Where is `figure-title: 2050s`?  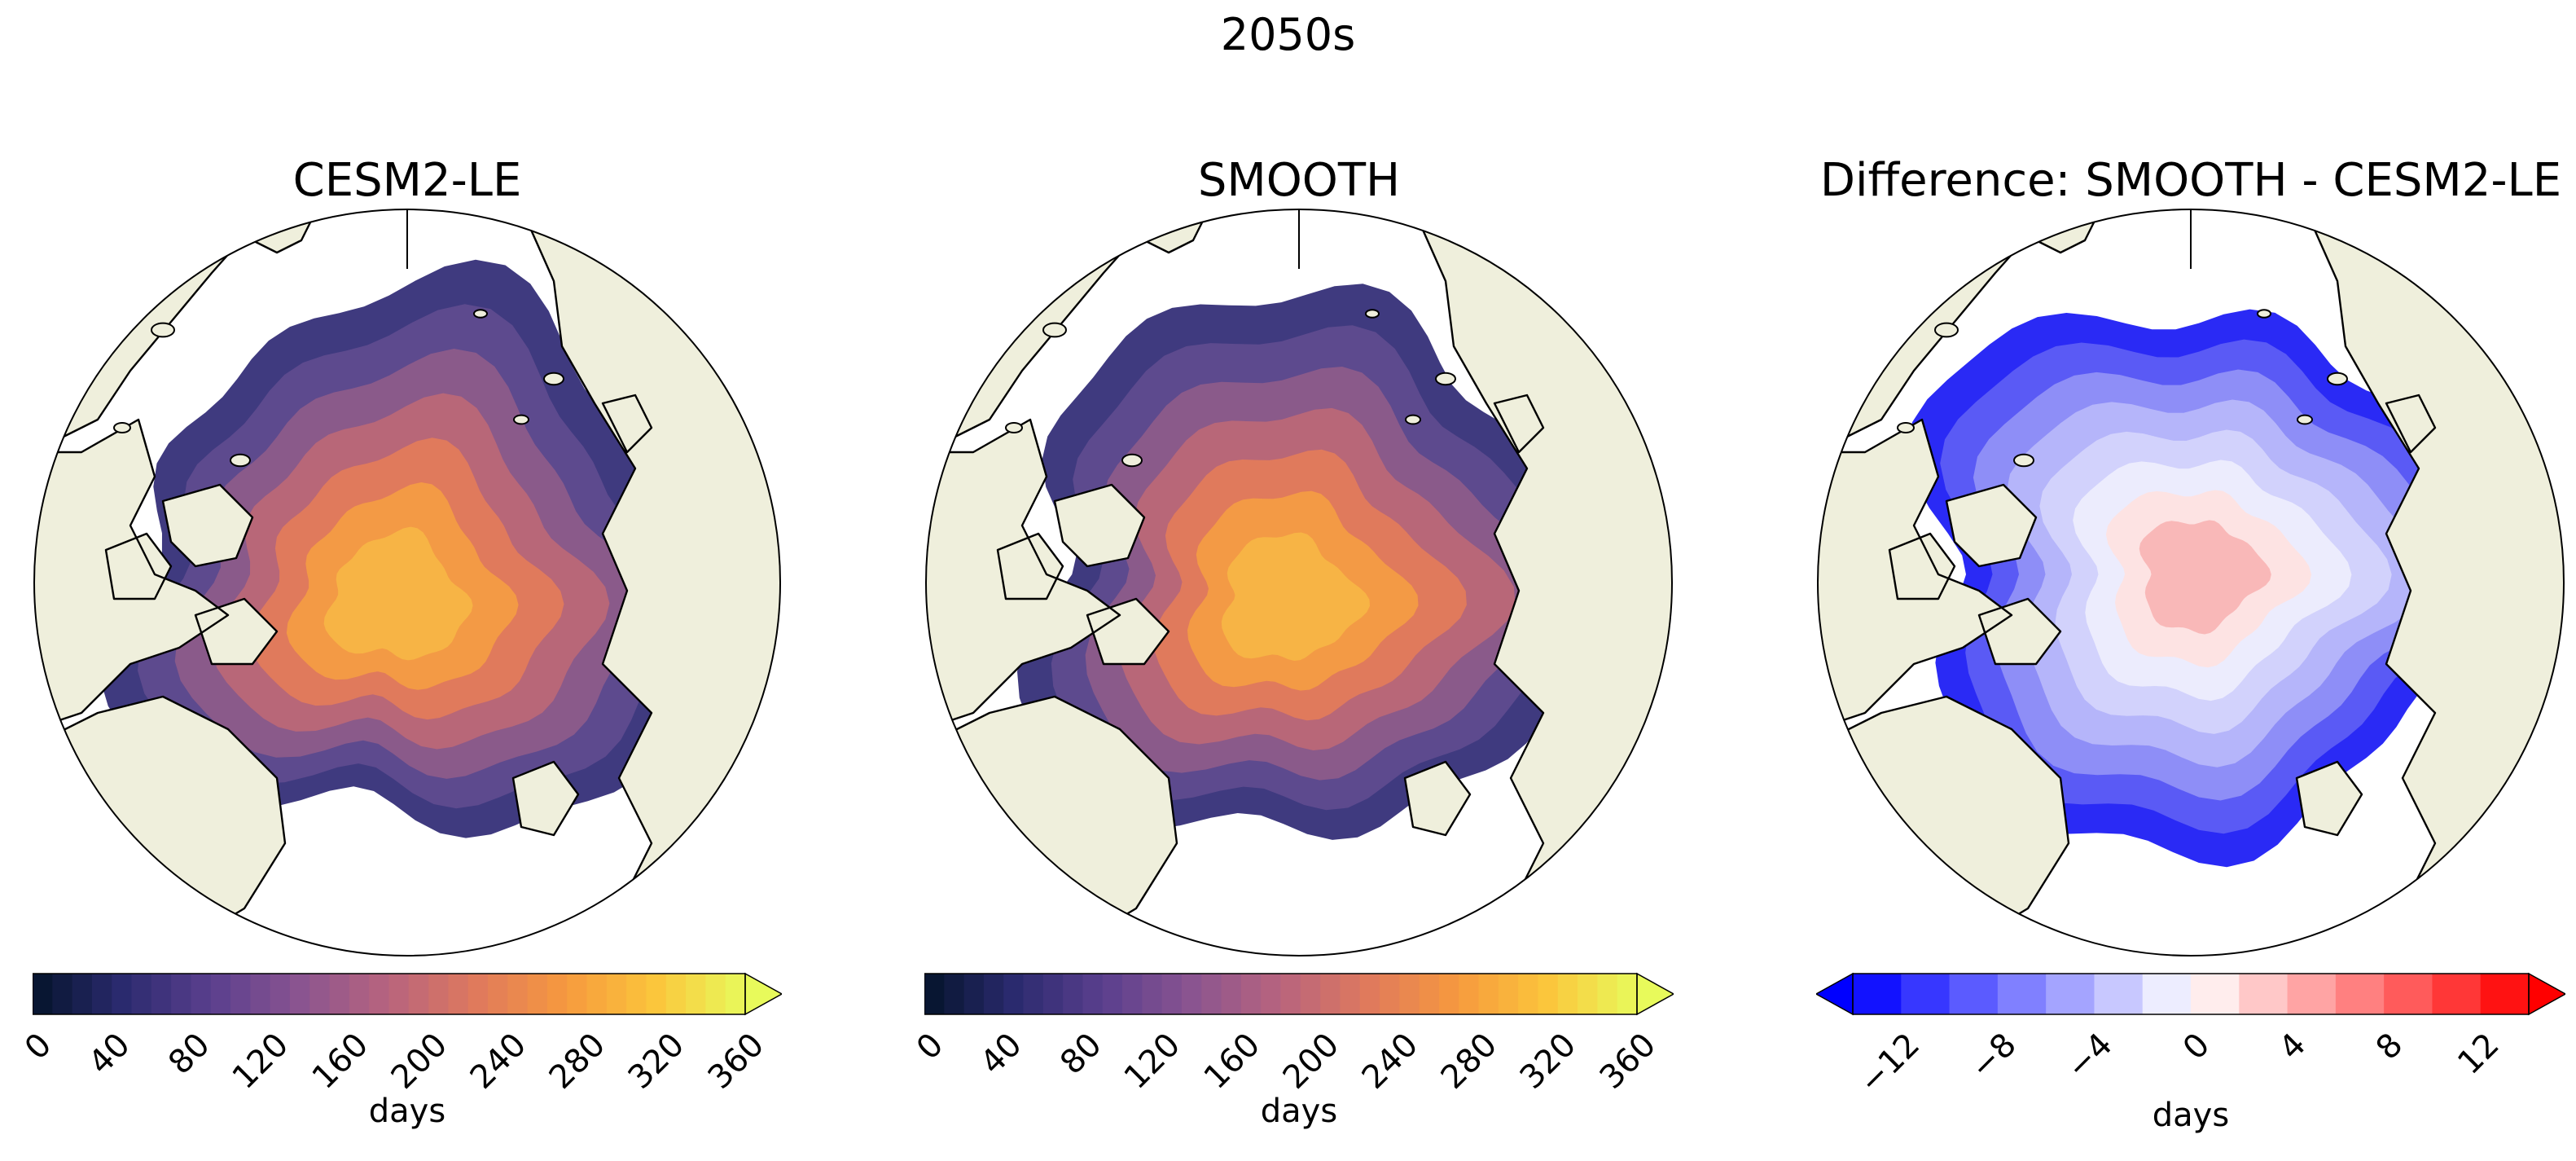 figure-title: 2050s is located at coordinates (1288, 34).